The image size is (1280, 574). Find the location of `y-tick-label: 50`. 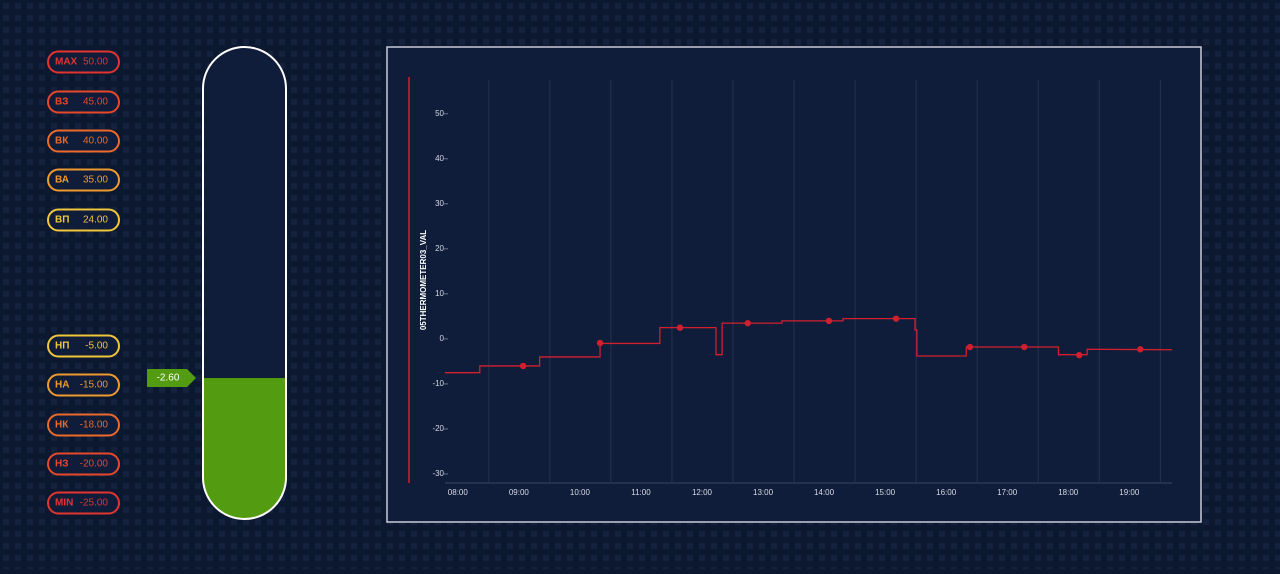

y-tick-label: 50 is located at coordinates (439, 113).